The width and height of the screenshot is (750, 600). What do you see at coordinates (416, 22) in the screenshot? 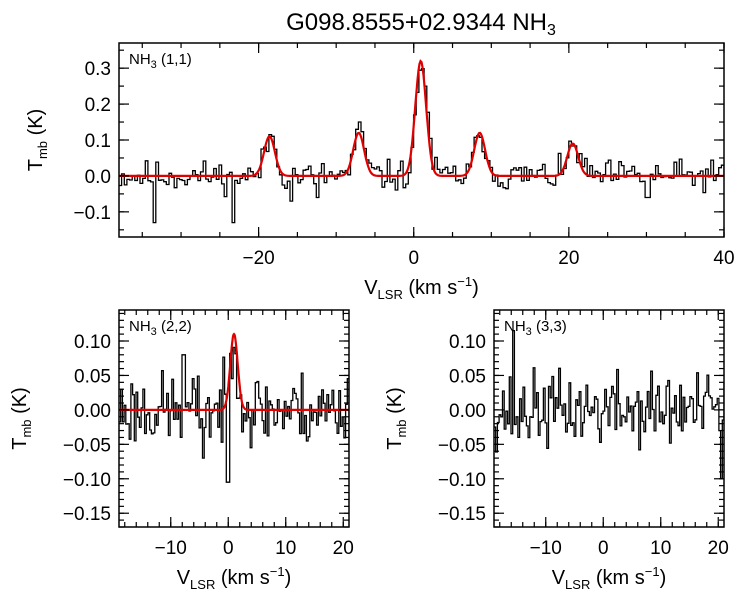
I see `figure-title-main: G098.8555+02.9344 NH` at bounding box center [416, 22].